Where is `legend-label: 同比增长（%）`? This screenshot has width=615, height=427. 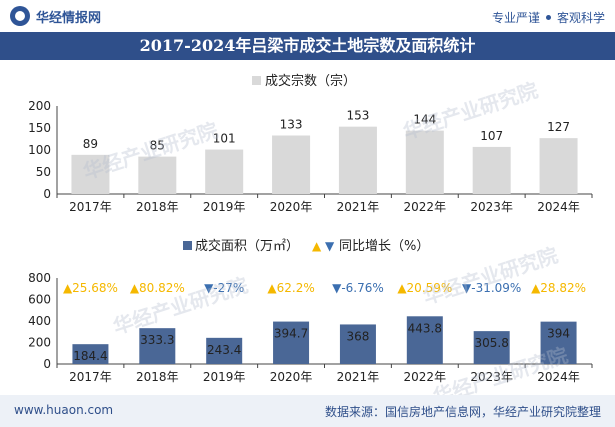 legend-label: 同比增长（%） is located at coordinates (384, 246).